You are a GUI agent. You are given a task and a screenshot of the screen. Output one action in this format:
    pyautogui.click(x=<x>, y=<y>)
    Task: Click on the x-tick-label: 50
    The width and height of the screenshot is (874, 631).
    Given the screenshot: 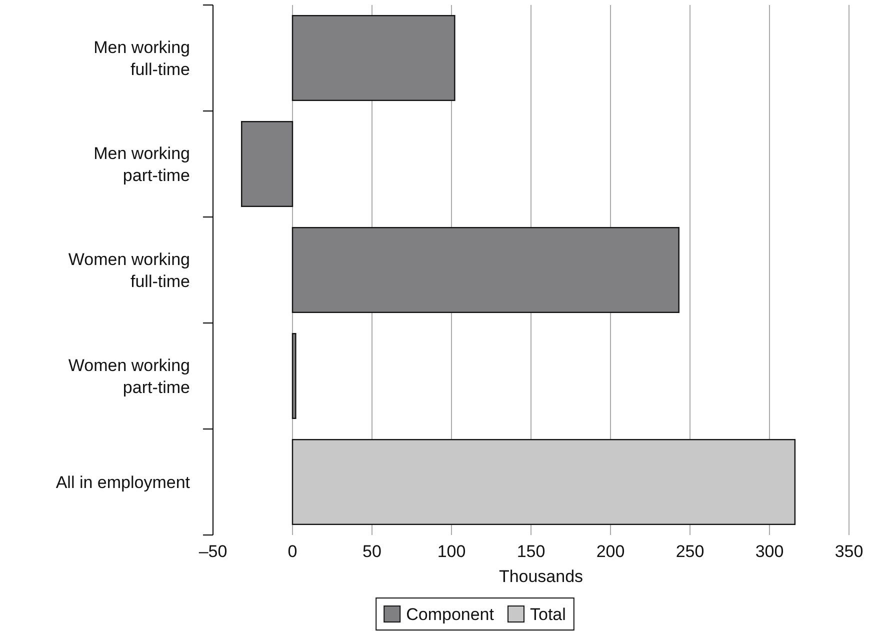 What is the action you would take?
    pyautogui.click(x=372, y=552)
    